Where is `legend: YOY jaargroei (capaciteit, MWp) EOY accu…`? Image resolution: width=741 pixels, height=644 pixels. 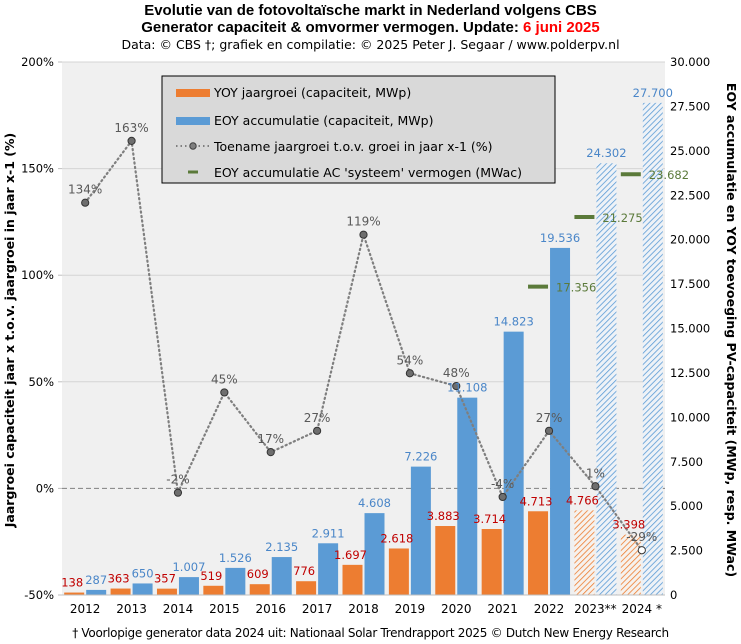 legend: YOY jaargroei (capaciteit, MWp) EOY accu… is located at coordinates (358, 129).